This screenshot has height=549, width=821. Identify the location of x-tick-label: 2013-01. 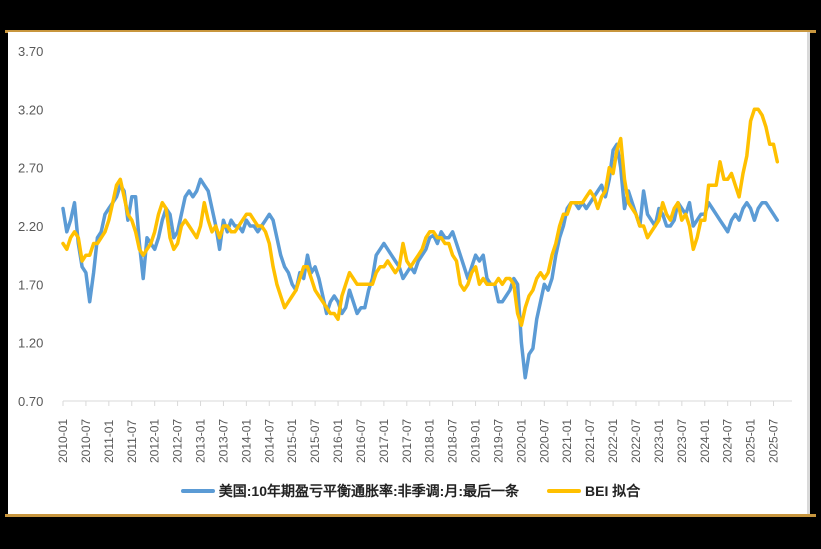
(201, 441).